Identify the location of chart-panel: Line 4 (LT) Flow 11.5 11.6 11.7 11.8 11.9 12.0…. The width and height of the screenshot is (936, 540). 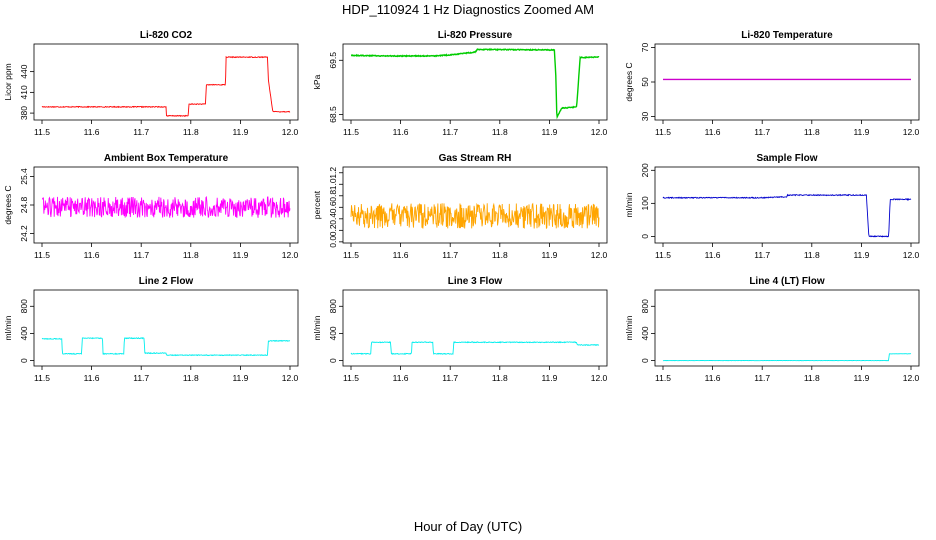
(772, 329).